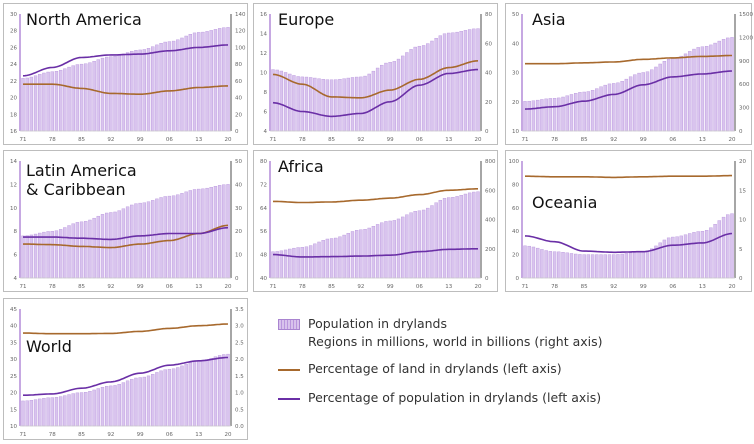 Image resolution: width=754 pixels, height=444 pixels. I want to click on left-tick-label: 8, so click(16, 232).